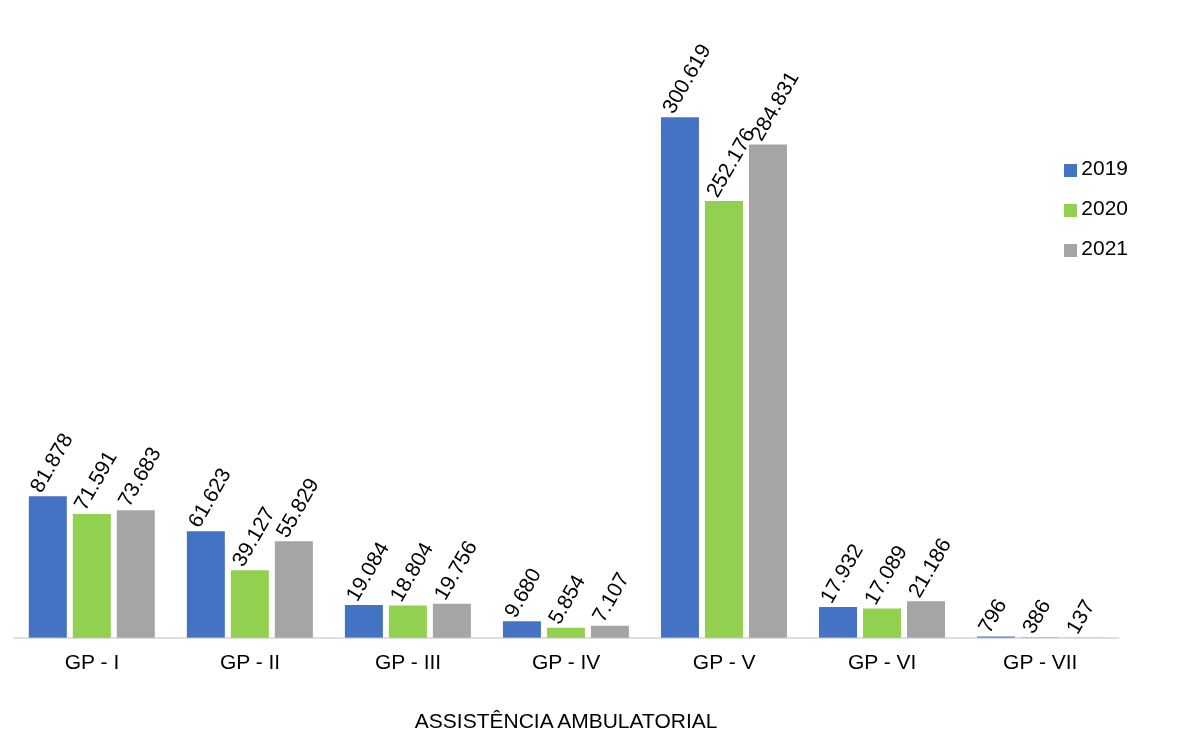  What do you see at coordinates (1080, 616) in the screenshot?
I see `data-label: 137` at bounding box center [1080, 616].